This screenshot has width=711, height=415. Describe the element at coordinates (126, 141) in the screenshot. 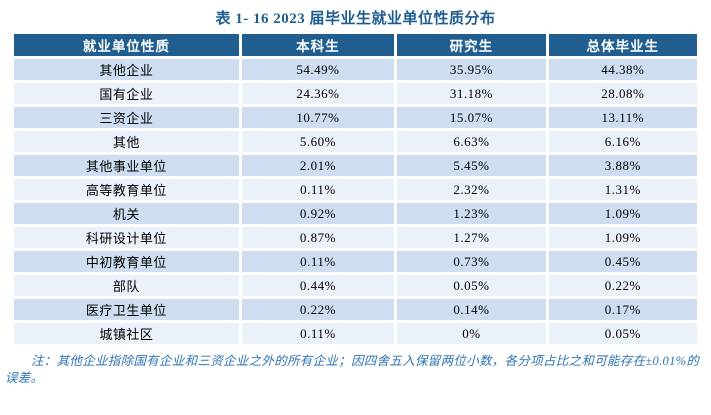

I see `unit-type-cell: 其他` at that location.